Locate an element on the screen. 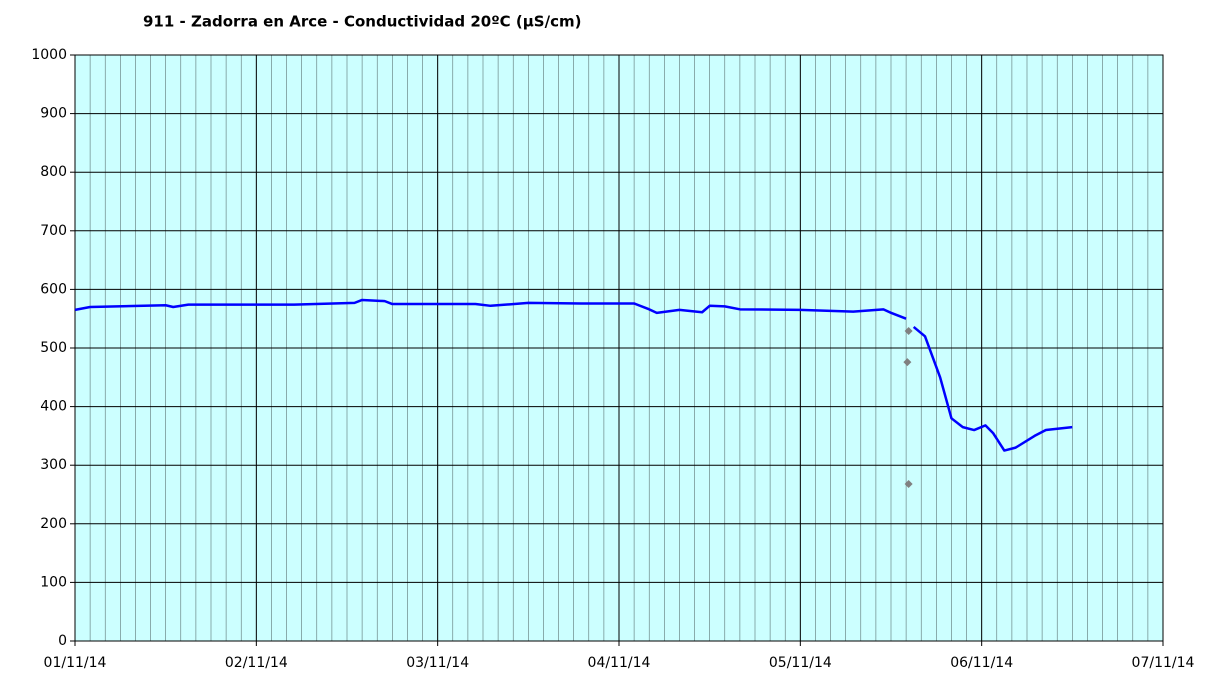 Image resolution: width=1211 pixels, height=677 pixels. y-tick-label: 100 is located at coordinates (53, 582).